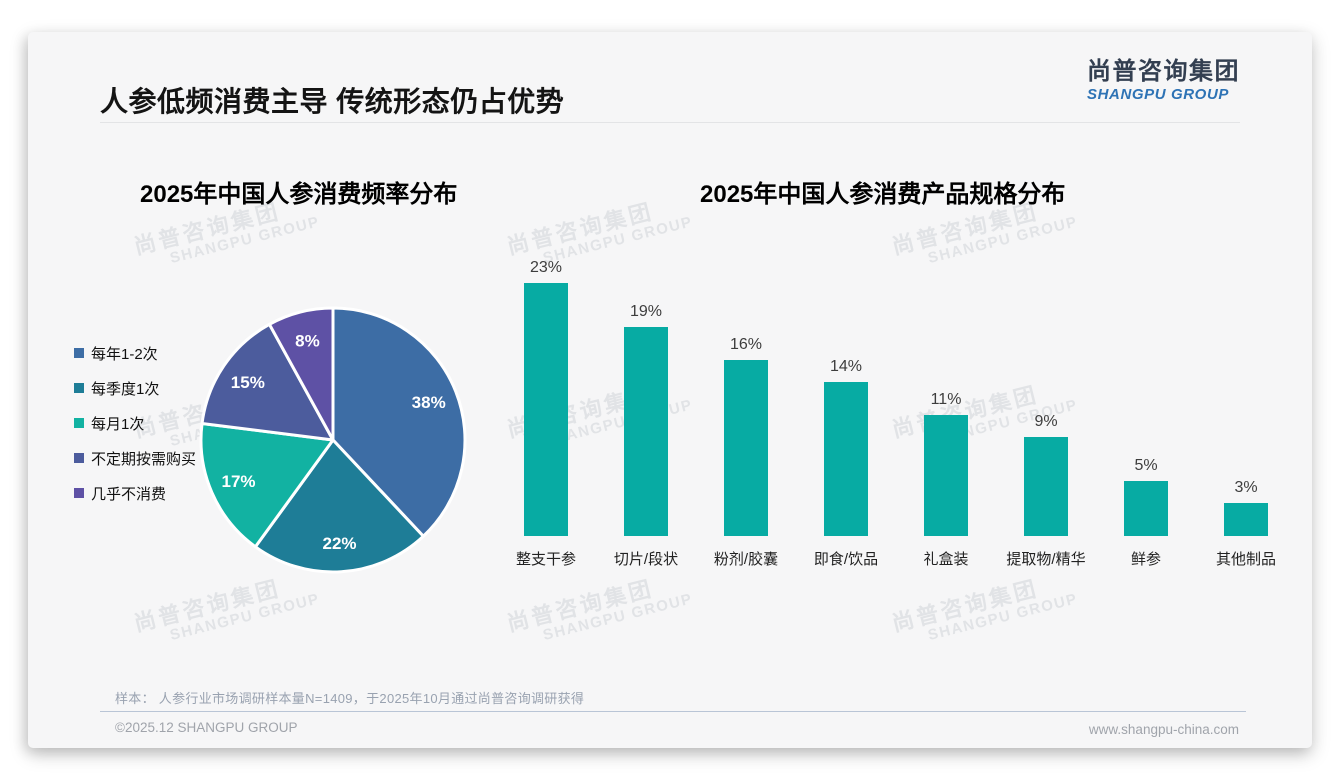 The height and width of the screenshot is (780, 1340). What do you see at coordinates (144, 459) in the screenshot?
I see `legend-label: 不定期按需购买` at bounding box center [144, 459].